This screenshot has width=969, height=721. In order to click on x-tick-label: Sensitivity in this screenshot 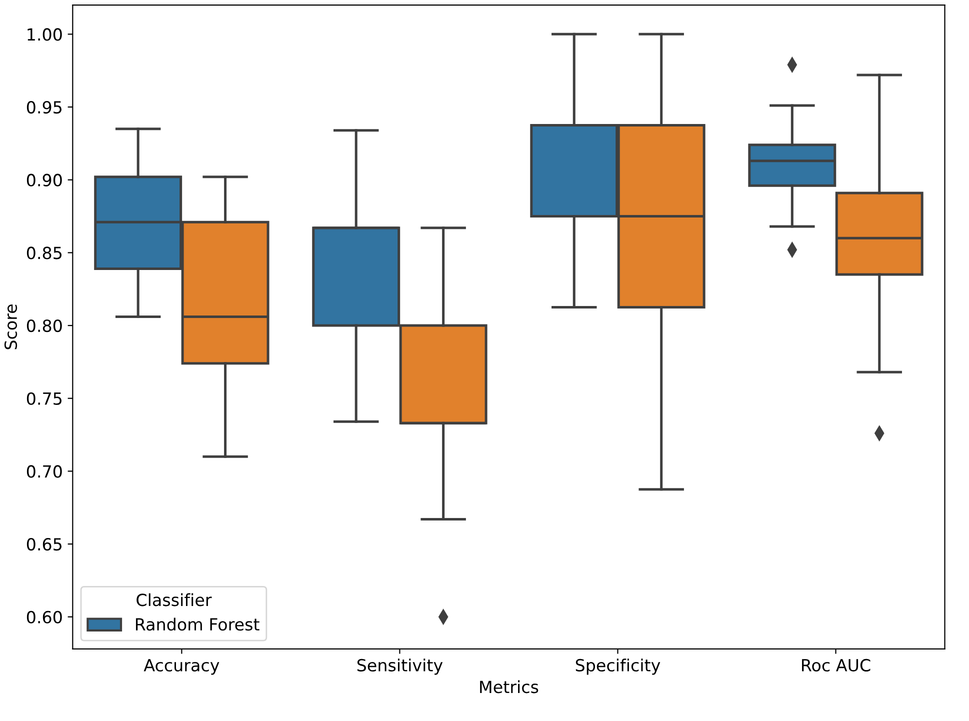, I will do `click(400, 666)`.